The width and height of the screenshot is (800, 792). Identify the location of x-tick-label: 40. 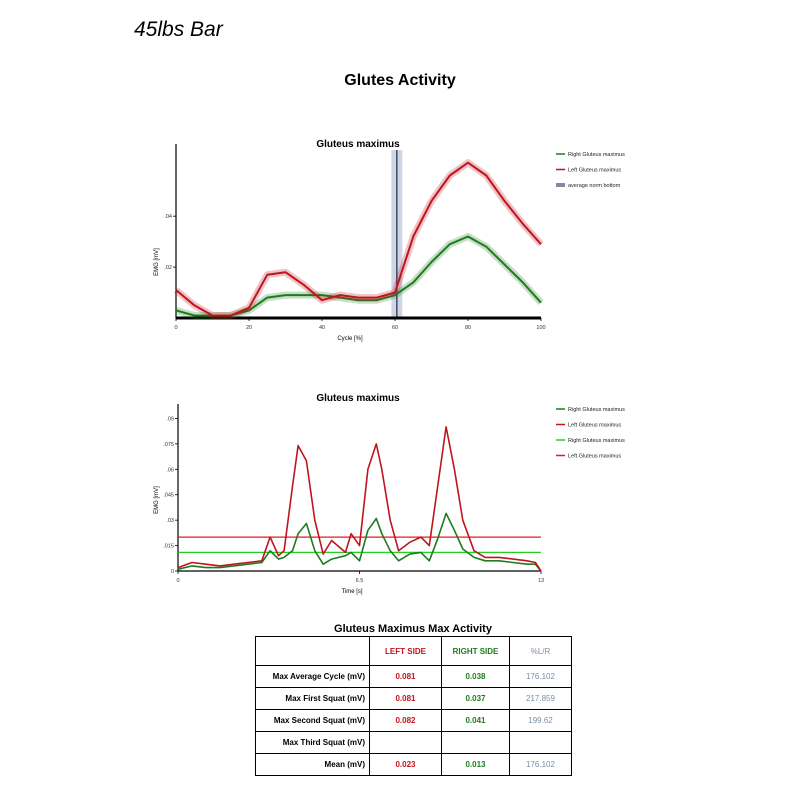
(322, 328).